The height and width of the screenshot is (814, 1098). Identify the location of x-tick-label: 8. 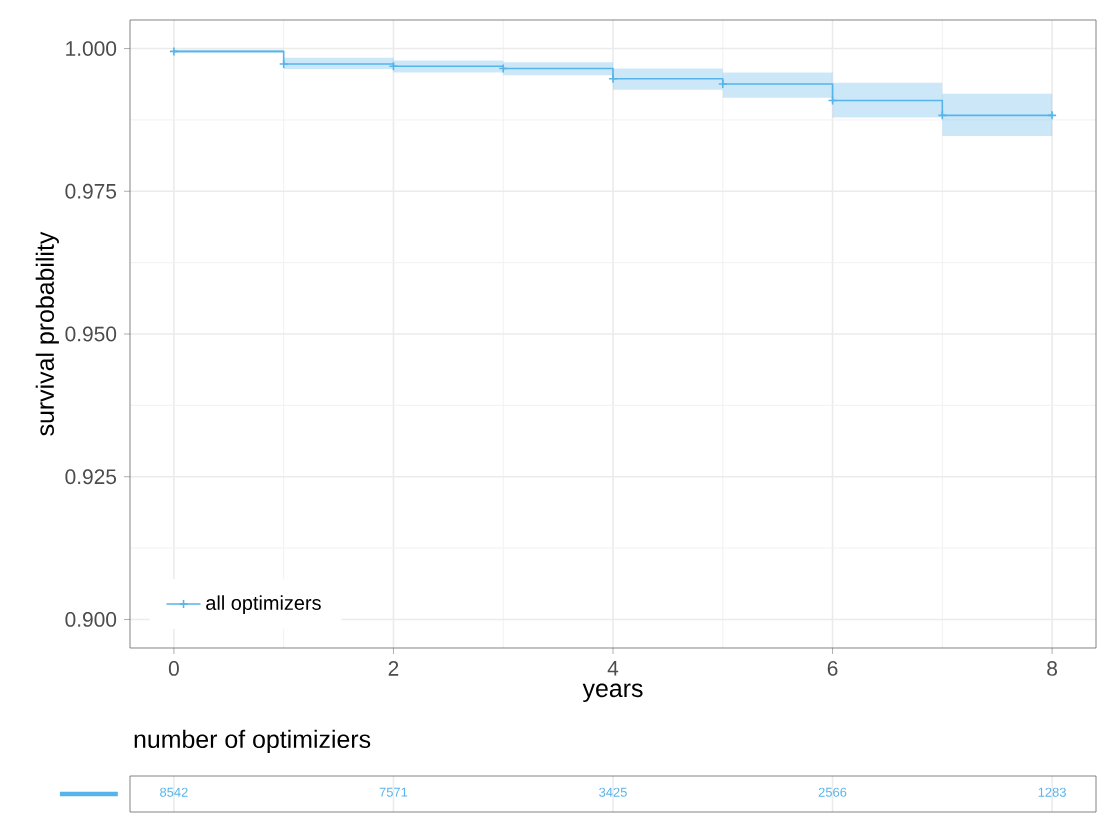
(1052, 668).